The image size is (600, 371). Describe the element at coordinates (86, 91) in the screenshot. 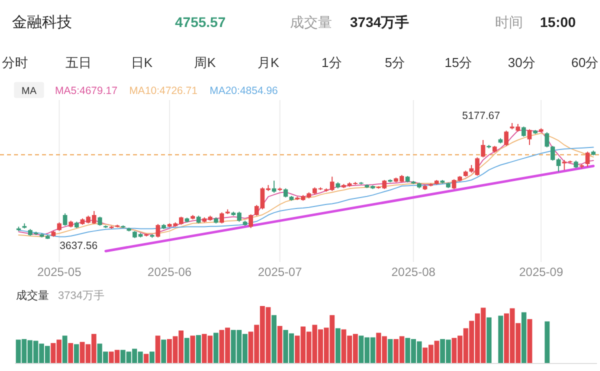

I see `text: MA5:4679.17` at that location.